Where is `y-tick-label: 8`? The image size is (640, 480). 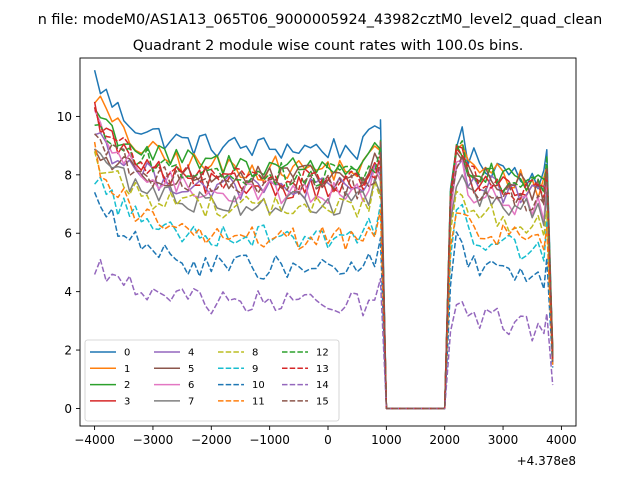
y-tick-label: 8 is located at coordinates (68, 175).